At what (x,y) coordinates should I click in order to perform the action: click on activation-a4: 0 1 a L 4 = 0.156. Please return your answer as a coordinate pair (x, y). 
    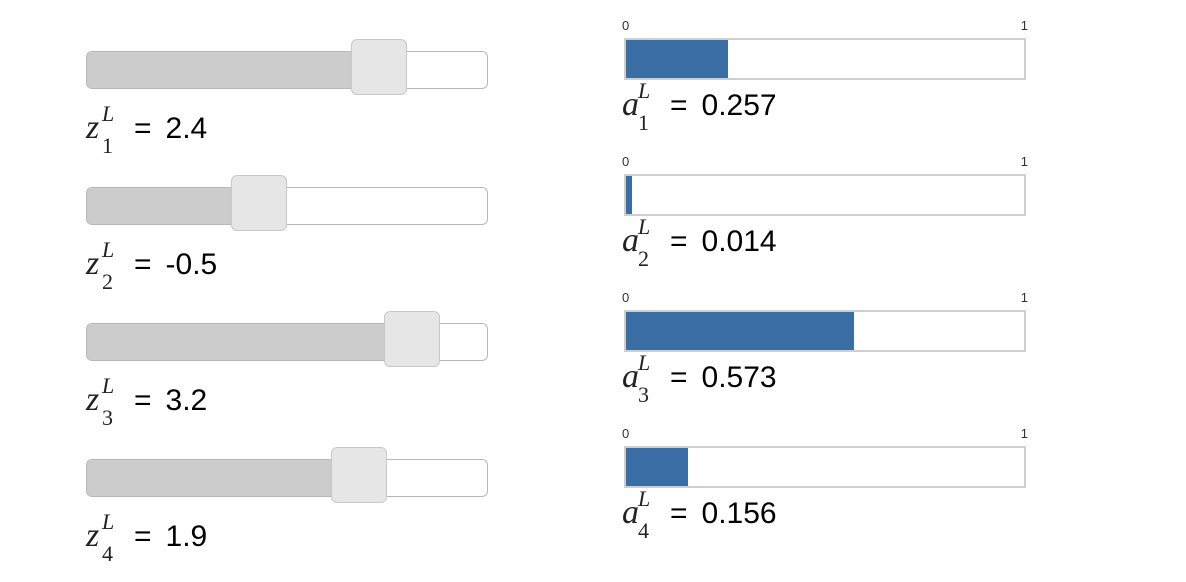
    Looking at the image, I should click on (825, 486).